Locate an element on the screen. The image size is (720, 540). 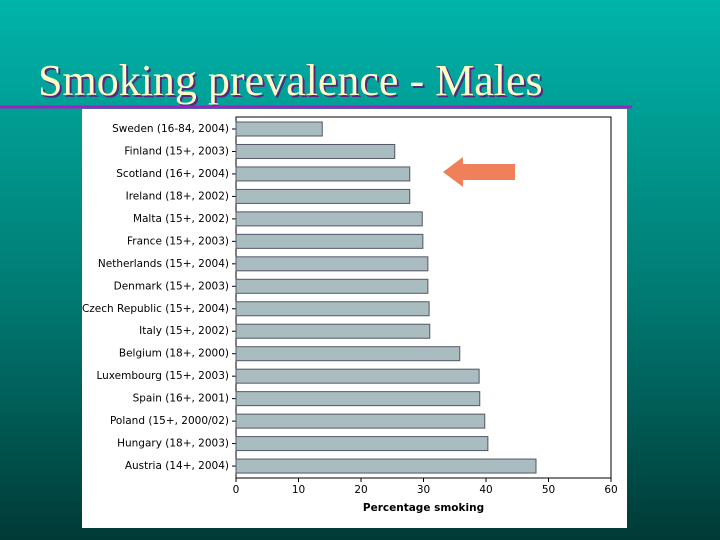
y-tick-label: France (15+, 2003) is located at coordinates (178, 241).